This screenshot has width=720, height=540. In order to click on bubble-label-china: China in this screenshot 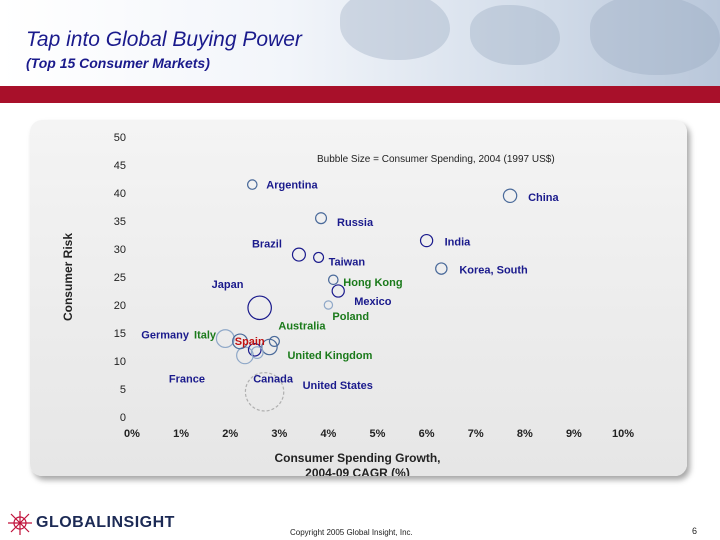, I will do `click(543, 198)`.